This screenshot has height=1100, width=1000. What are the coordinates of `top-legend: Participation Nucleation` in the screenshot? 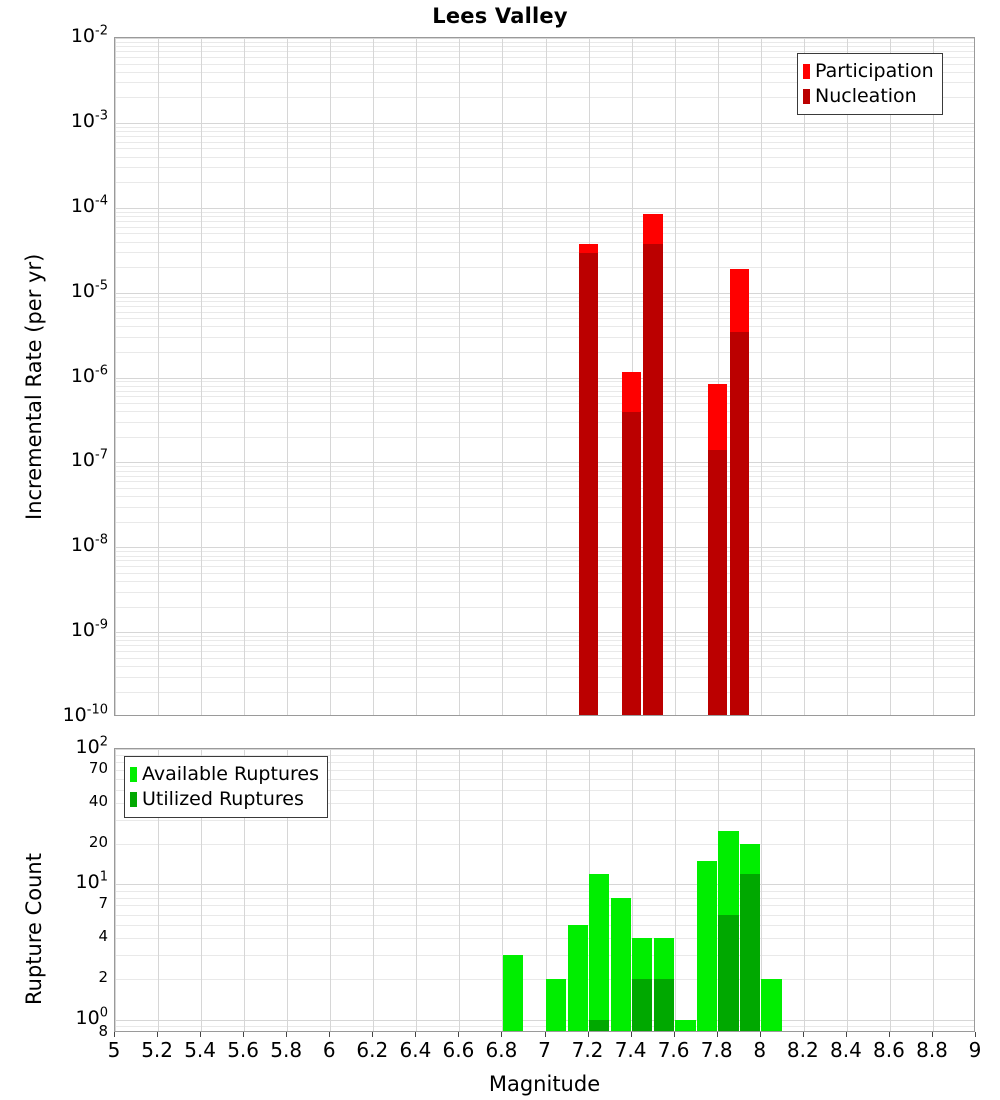 It's located at (870, 84).